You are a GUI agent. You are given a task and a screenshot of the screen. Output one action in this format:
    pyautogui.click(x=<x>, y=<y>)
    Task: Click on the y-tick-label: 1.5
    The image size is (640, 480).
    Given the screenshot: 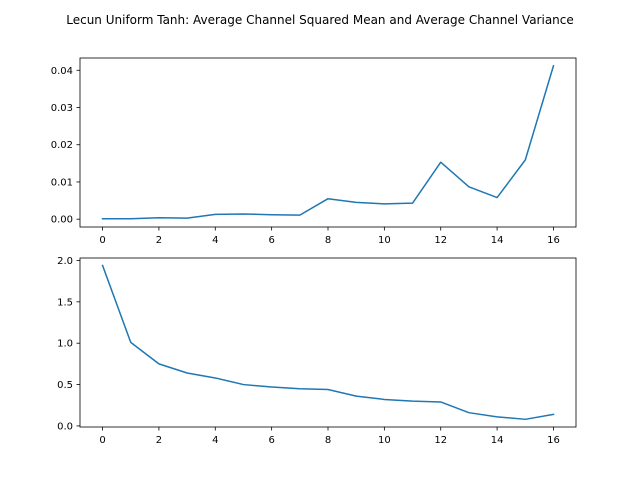 What is the action you would take?
    pyautogui.click(x=65, y=302)
    